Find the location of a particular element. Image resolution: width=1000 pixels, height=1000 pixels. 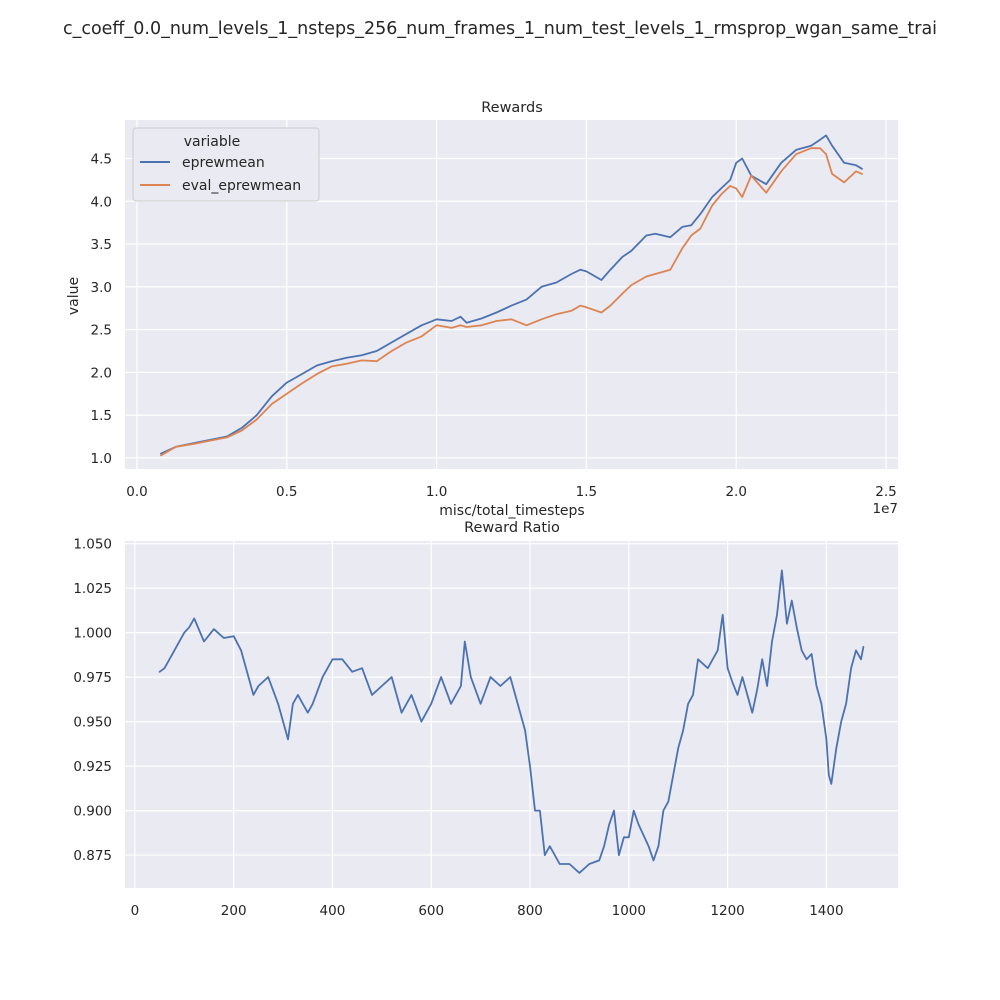

rewards-y-tick-label: 1.0 is located at coordinates (101, 459).